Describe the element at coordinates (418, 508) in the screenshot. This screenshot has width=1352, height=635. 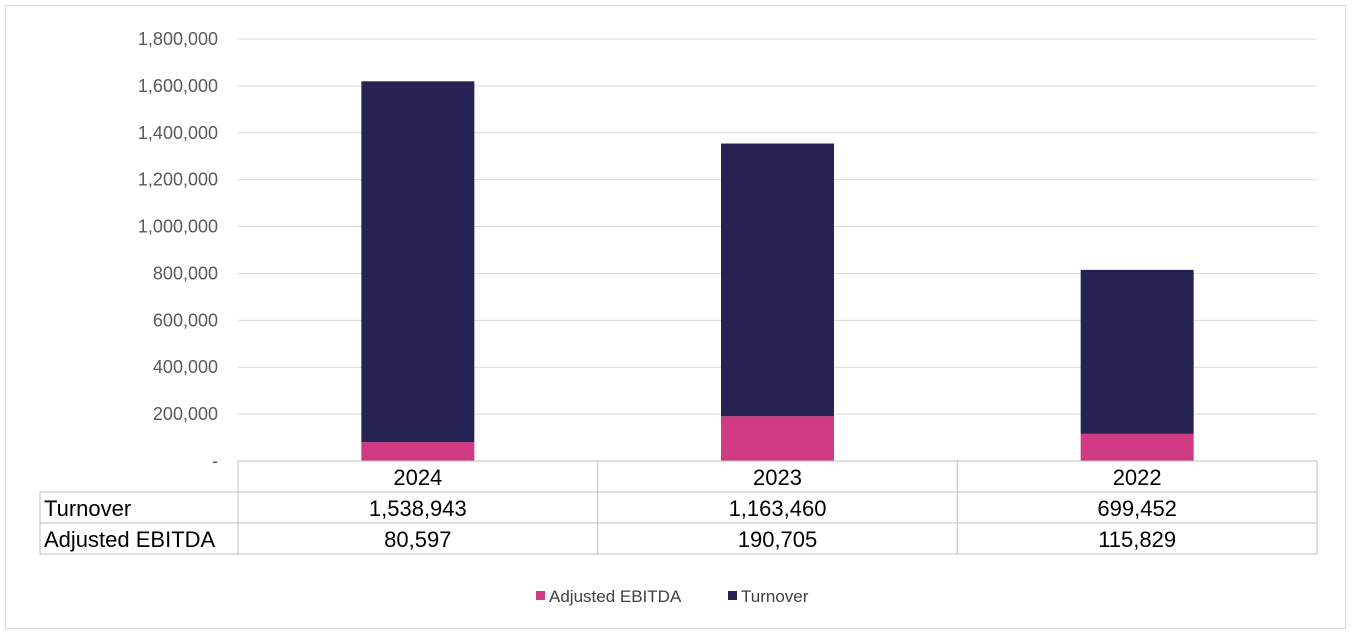
I see `table-cell-value: 1,538,943` at that location.